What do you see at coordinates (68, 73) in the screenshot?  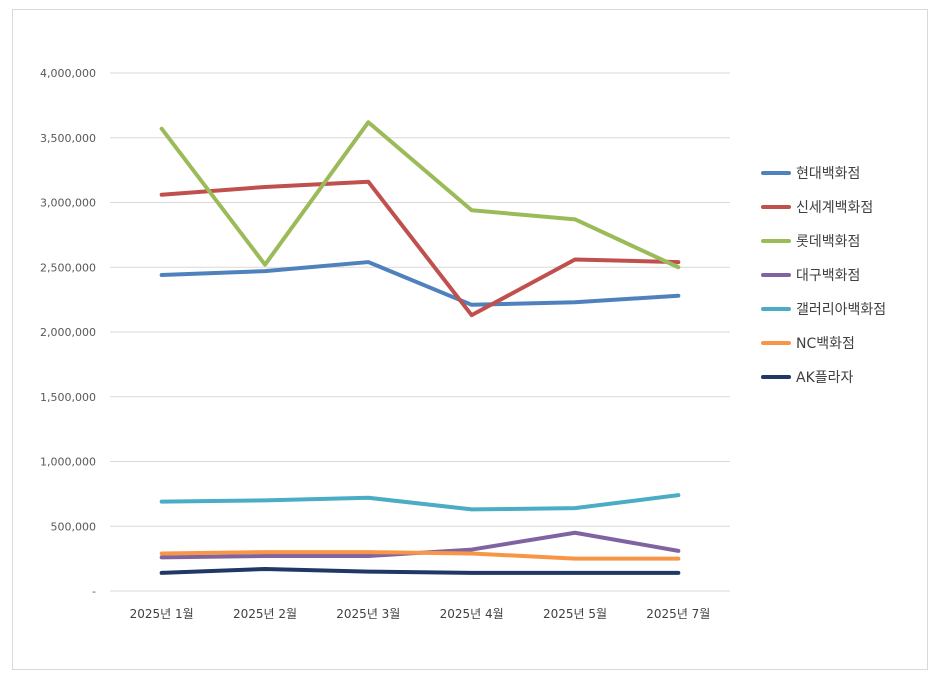 I see `y-tick-label: 4,000,000` at bounding box center [68, 73].